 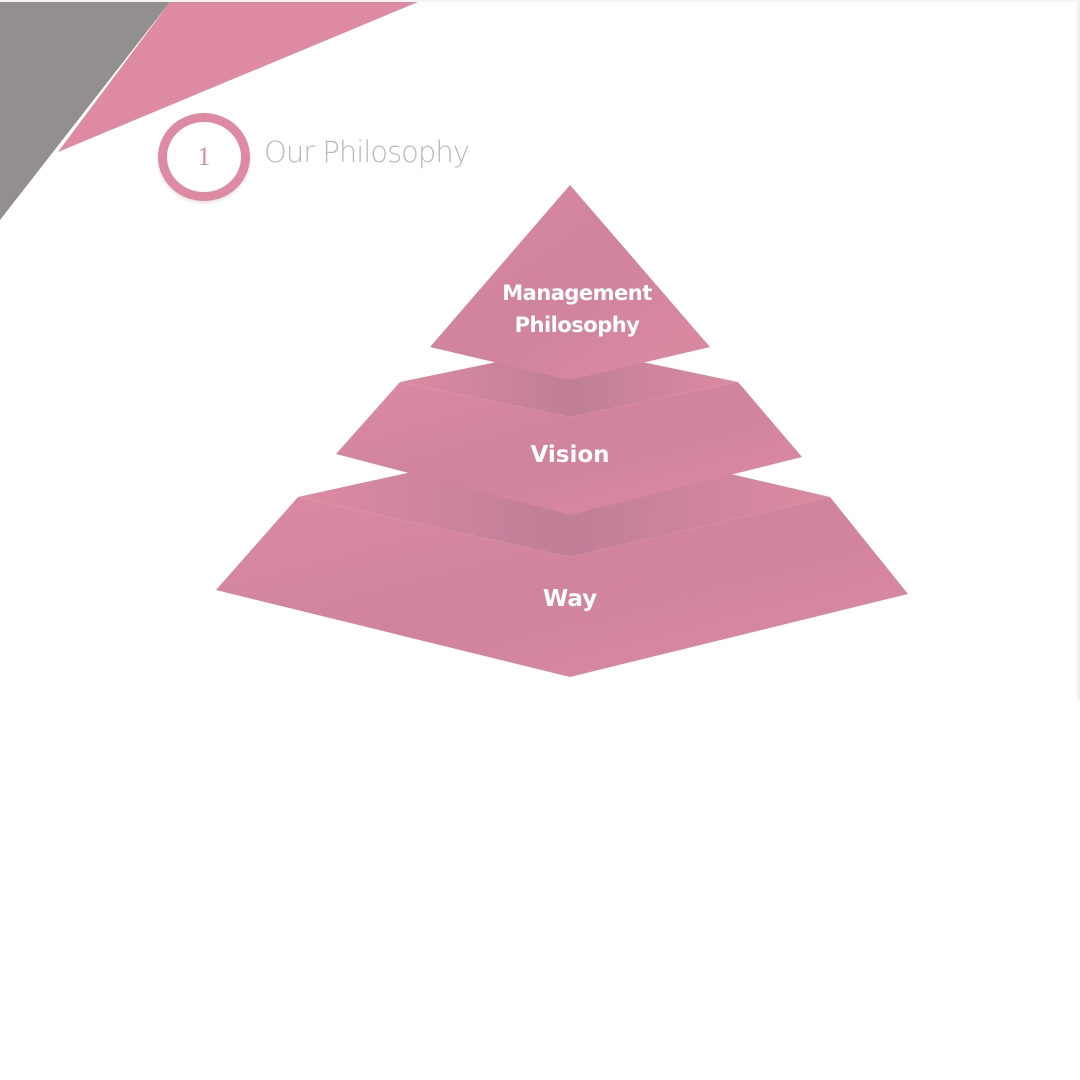 What do you see at coordinates (577, 309) in the screenshot?
I see `tier-label-management-philosophy: Management Philosophy` at bounding box center [577, 309].